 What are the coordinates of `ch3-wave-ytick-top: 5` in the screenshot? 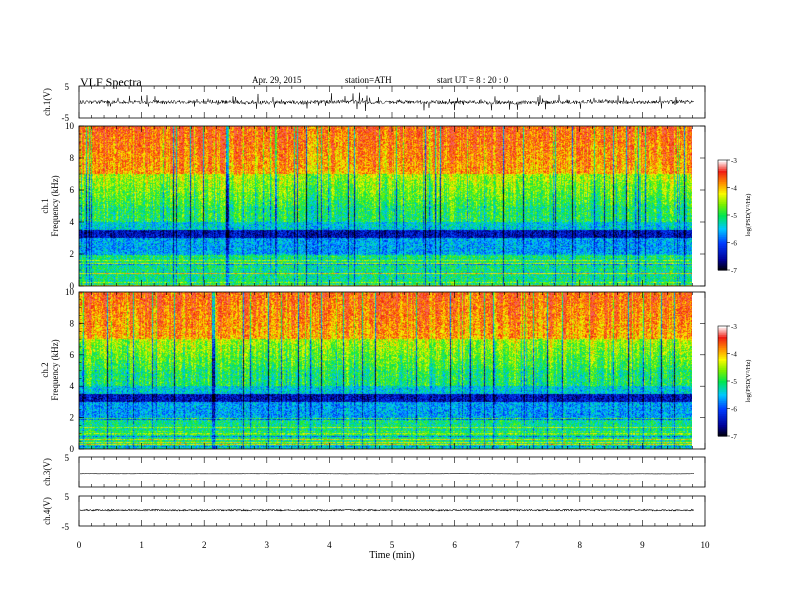 It's located at (67, 458).